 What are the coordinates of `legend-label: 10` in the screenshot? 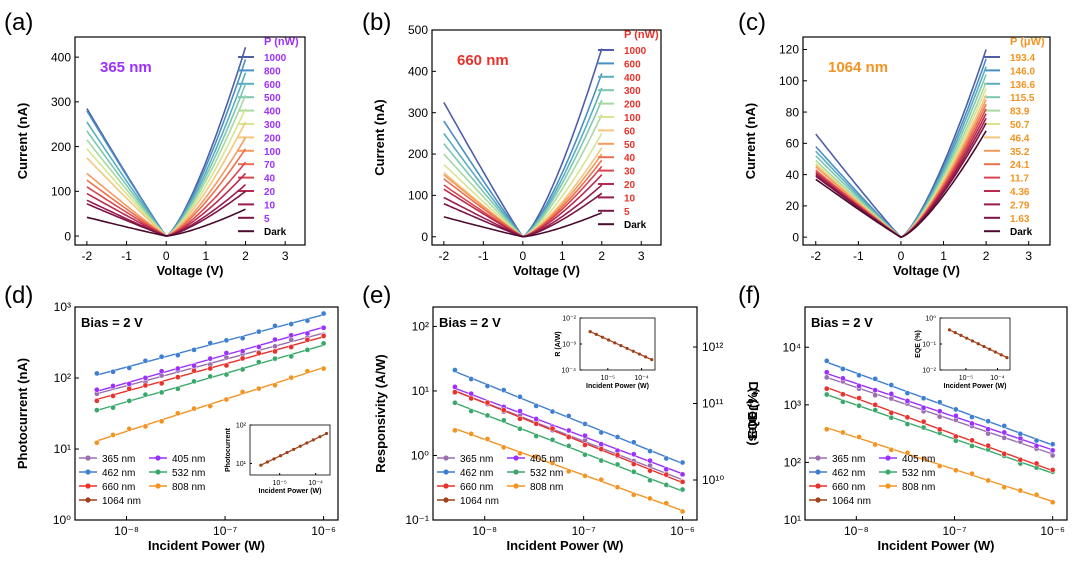 It's located at (630, 198).